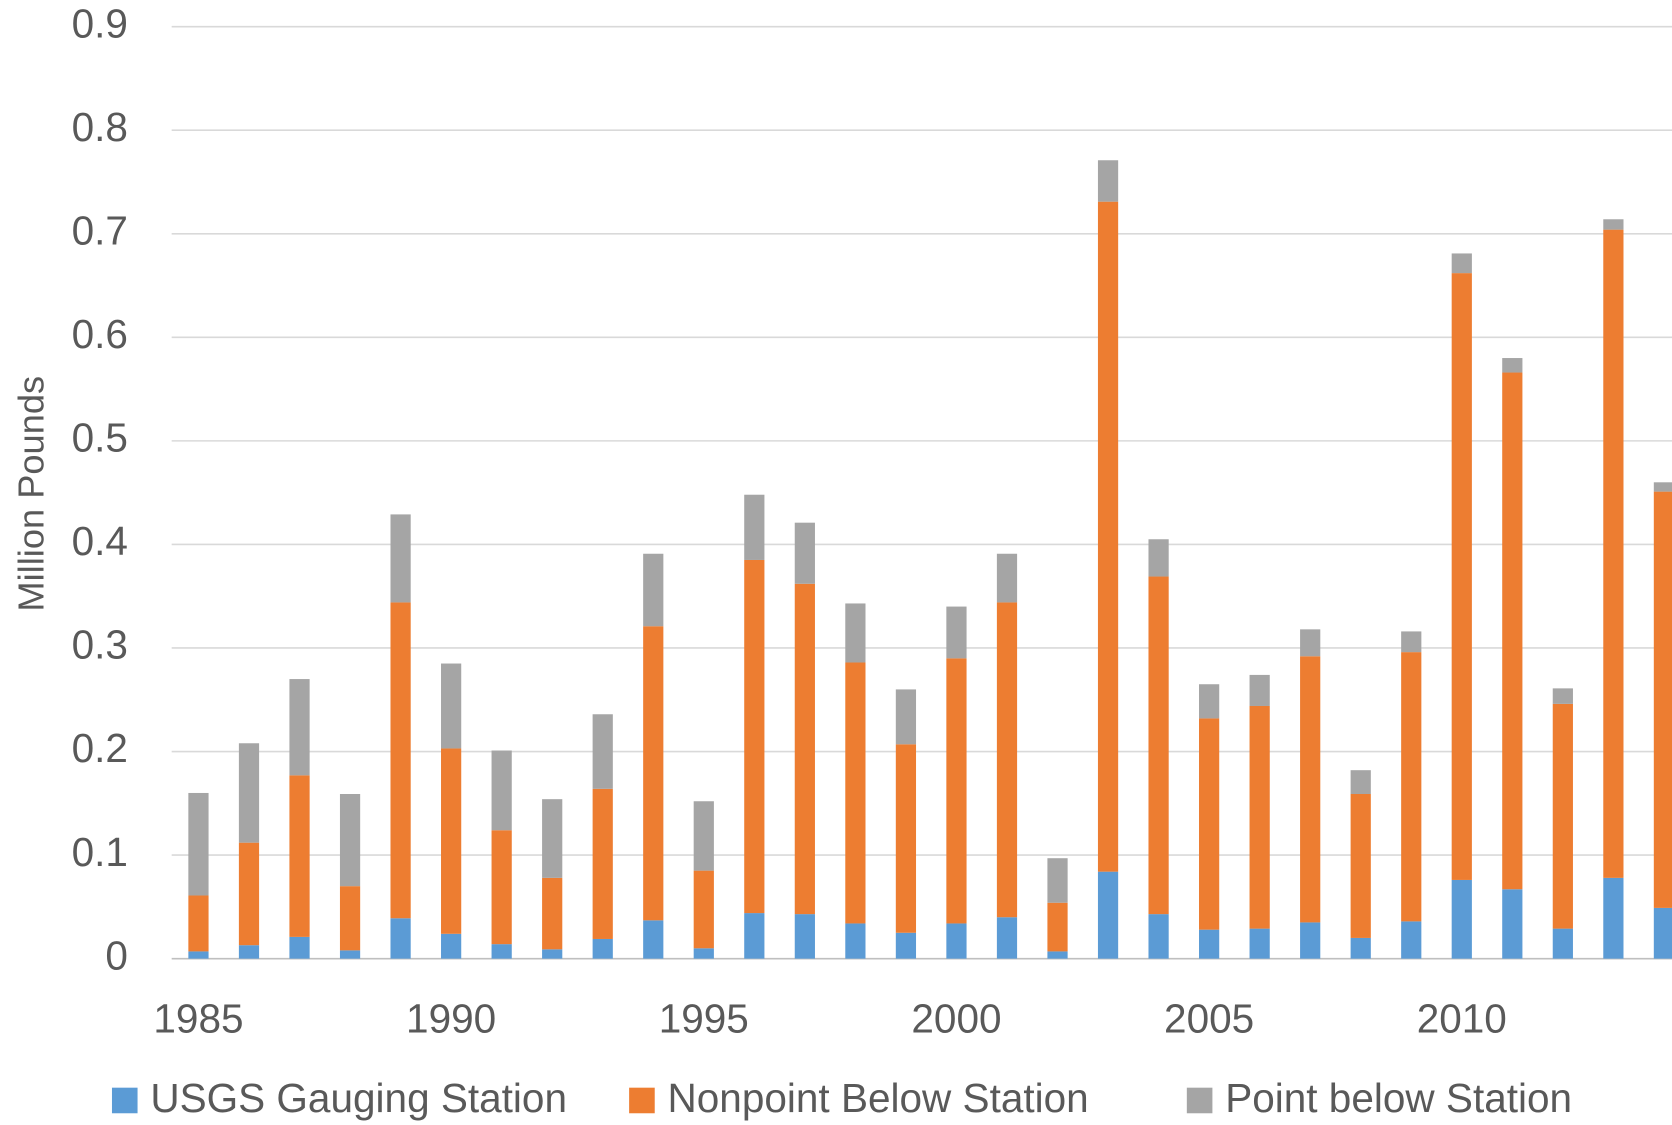 This screenshot has height=1125, width=1672. I want to click on legend-label: Nonpoint Below Station, so click(878, 1098).